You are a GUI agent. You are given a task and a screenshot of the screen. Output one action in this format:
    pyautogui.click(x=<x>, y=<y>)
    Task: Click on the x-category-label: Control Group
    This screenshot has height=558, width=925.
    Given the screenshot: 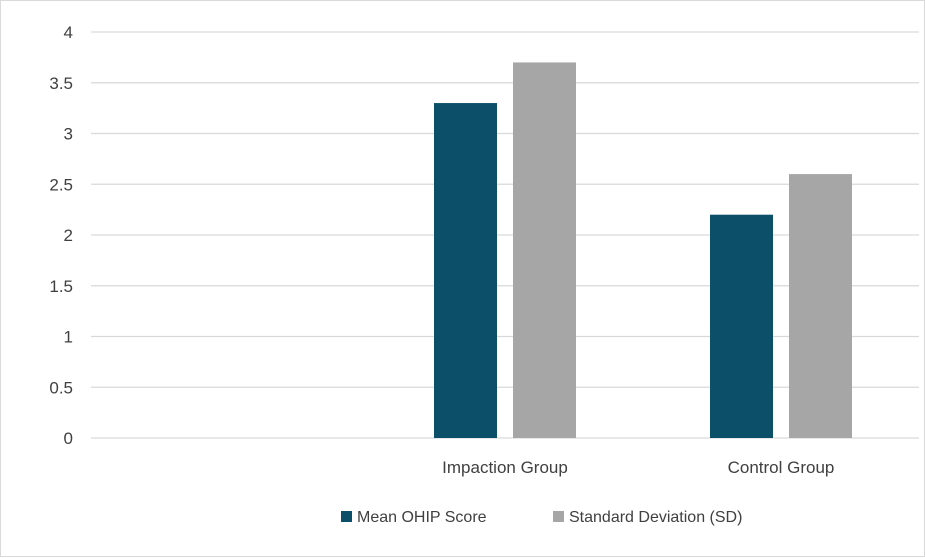 What is the action you would take?
    pyautogui.click(x=781, y=467)
    